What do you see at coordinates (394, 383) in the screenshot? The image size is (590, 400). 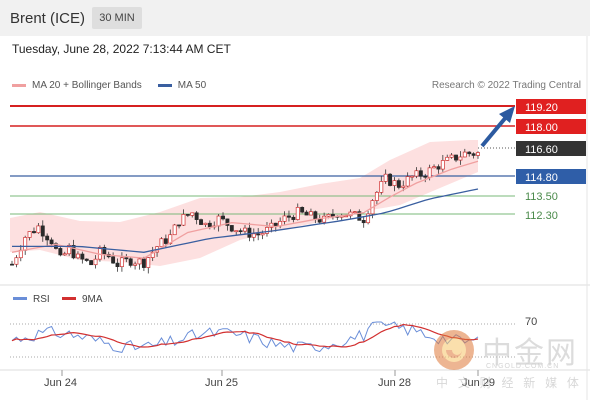 I see `x-label-jun28: Jun 28` at bounding box center [394, 383].